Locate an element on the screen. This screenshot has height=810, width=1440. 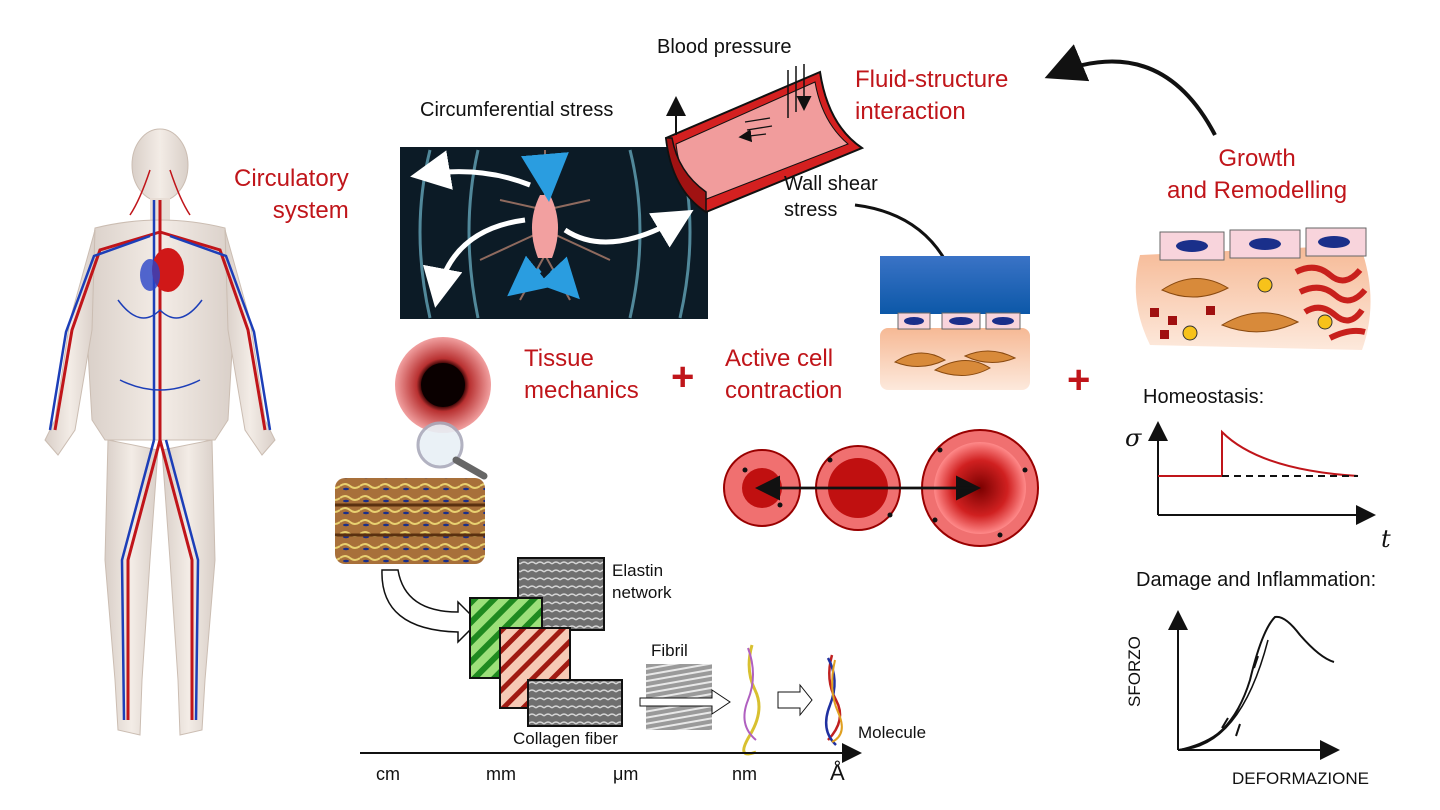
label-damage-inflammation: Damage and Inflammation: is located at coordinates (1256, 580).